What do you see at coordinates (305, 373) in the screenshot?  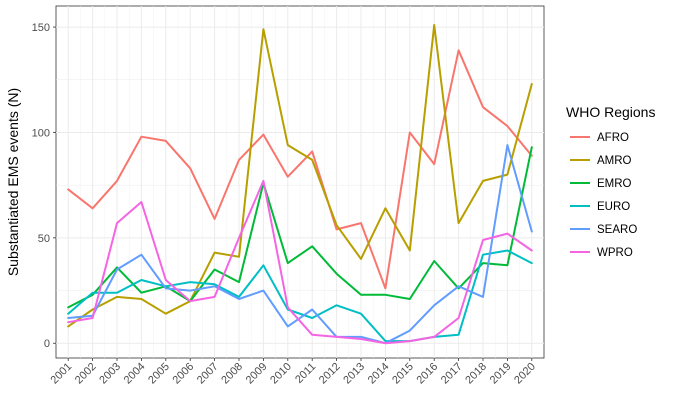 I see `x-tick-label: 2011` at bounding box center [305, 373].